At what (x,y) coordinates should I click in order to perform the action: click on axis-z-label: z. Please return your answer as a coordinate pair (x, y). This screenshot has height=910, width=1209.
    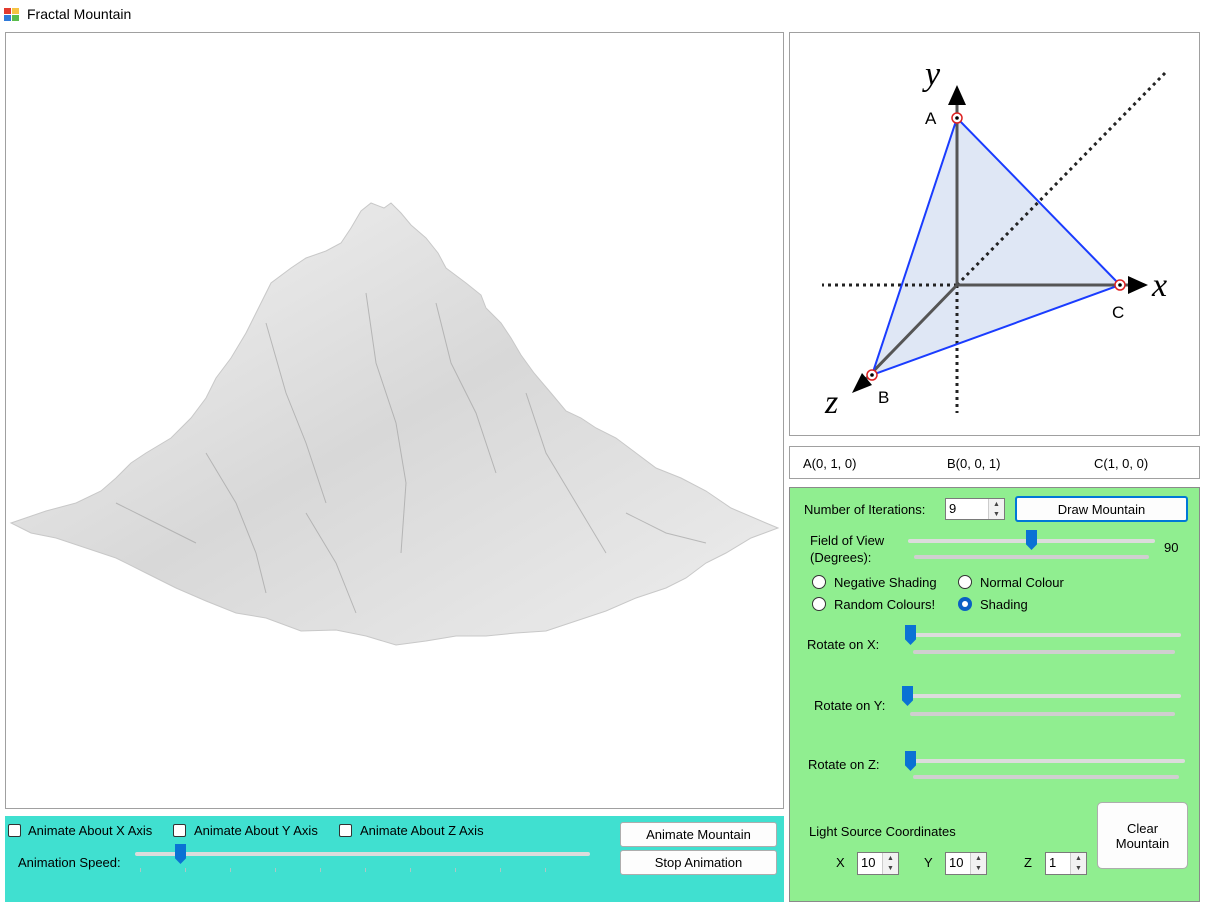
    Looking at the image, I should click on (831, 402).